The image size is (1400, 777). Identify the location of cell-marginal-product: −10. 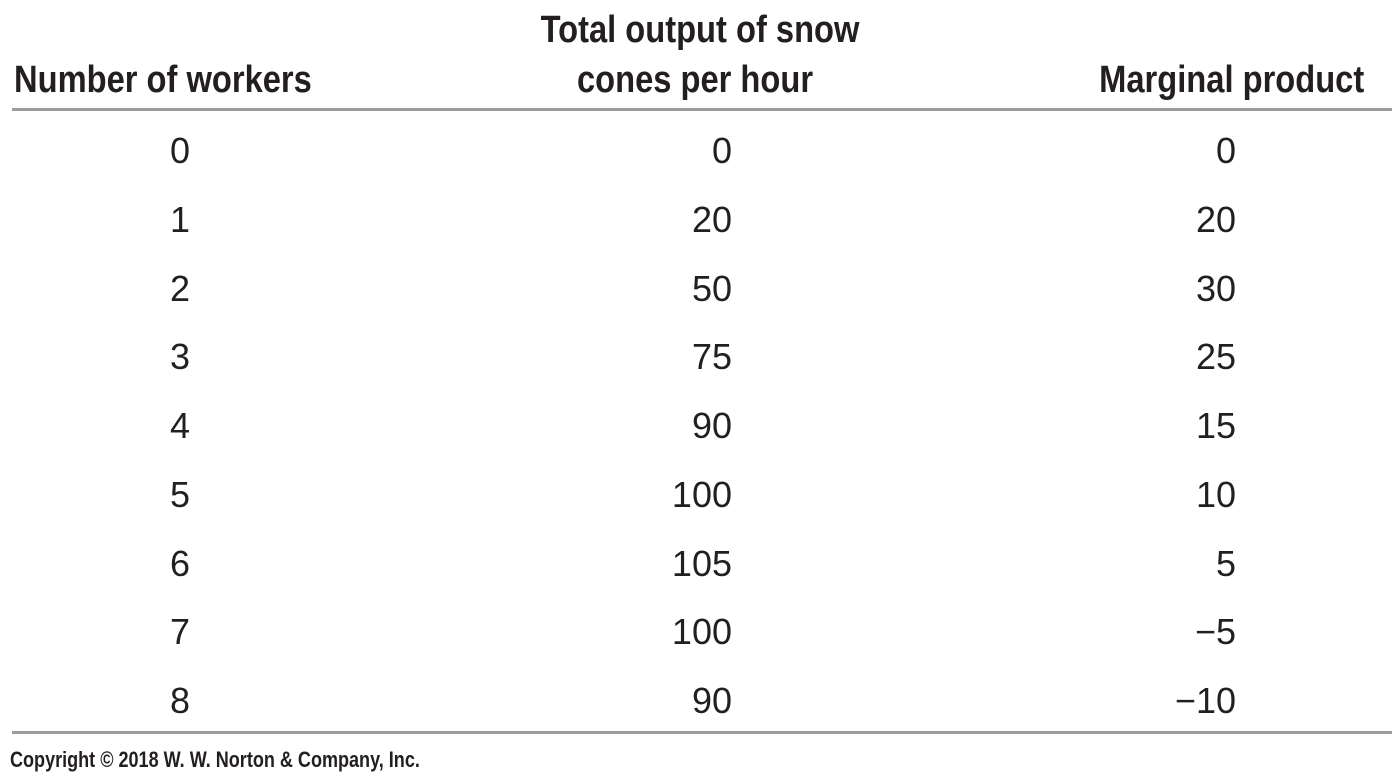
(1205, 700).